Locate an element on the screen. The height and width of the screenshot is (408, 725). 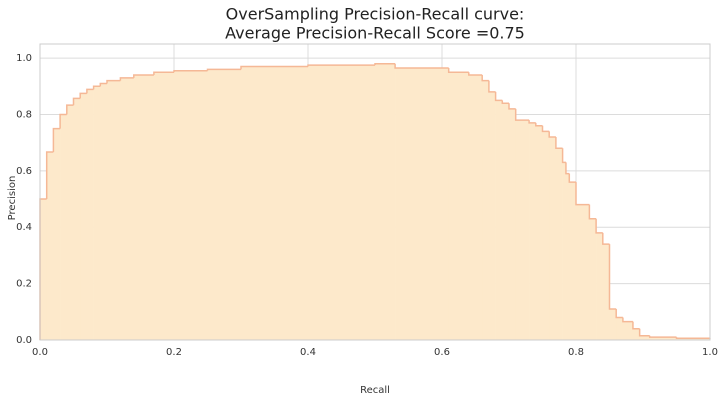
chart-title: Average Precision-Recall Score =0.75 is located at coordinates (375, 33).